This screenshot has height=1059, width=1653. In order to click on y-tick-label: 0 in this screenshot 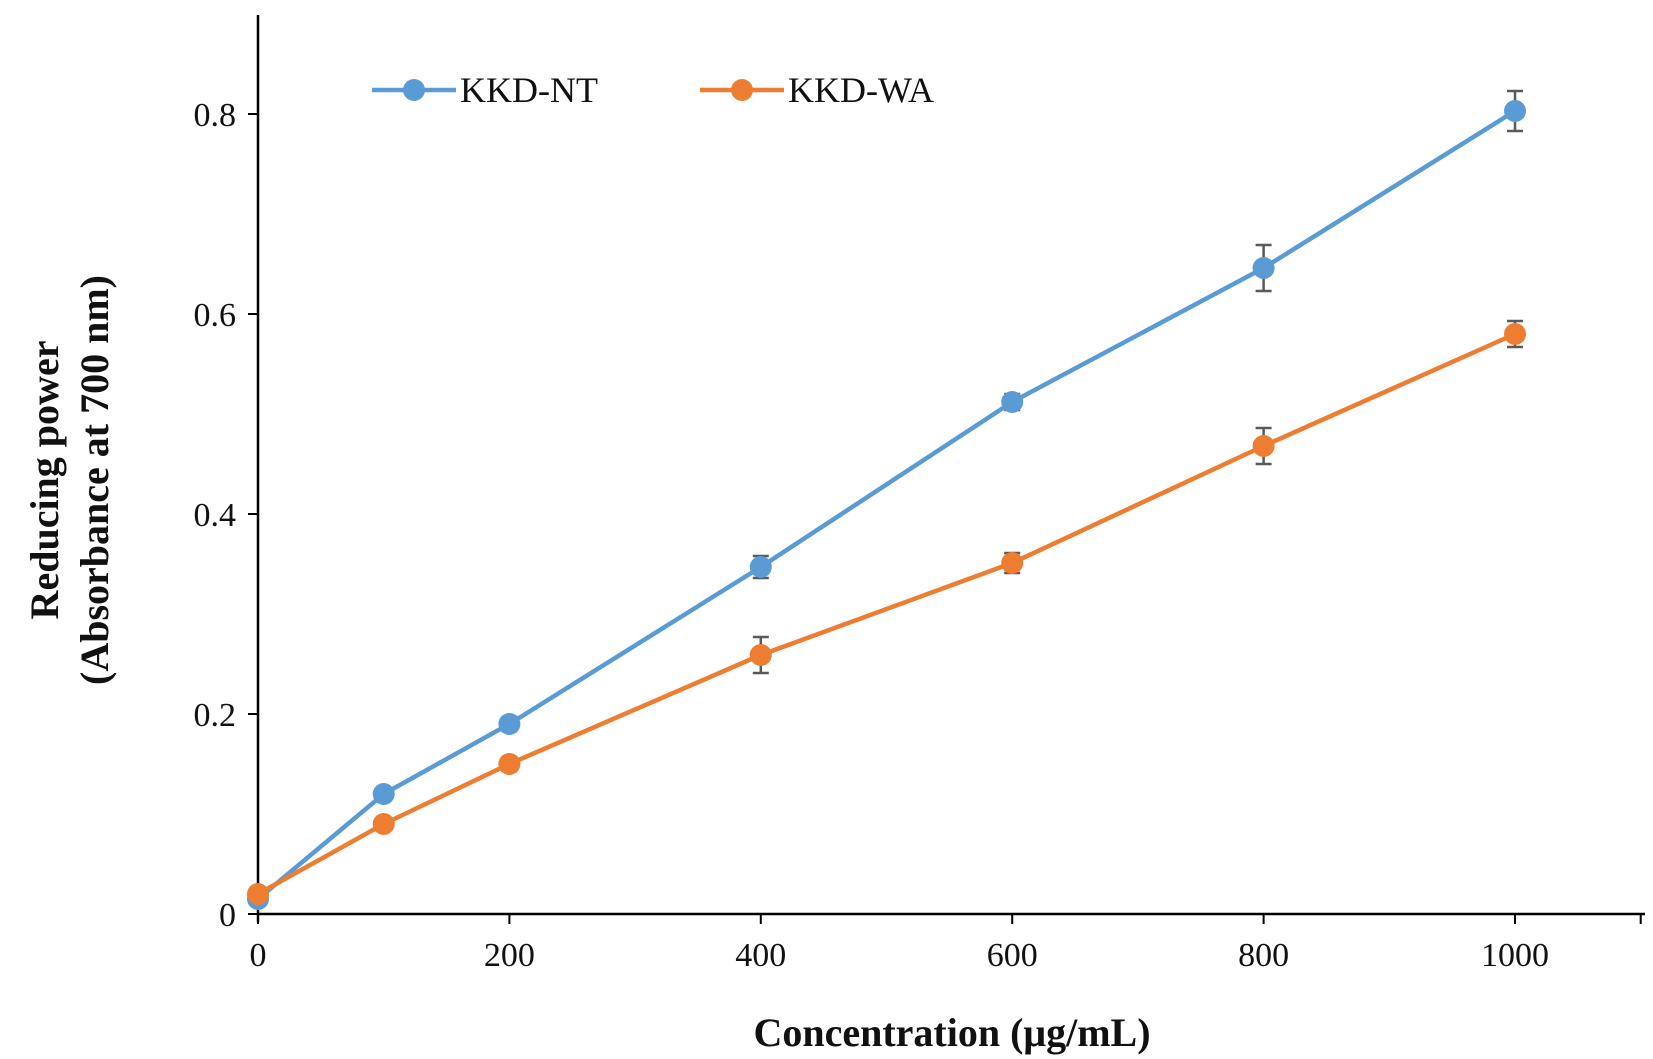, I will do `click(227, 915)`.